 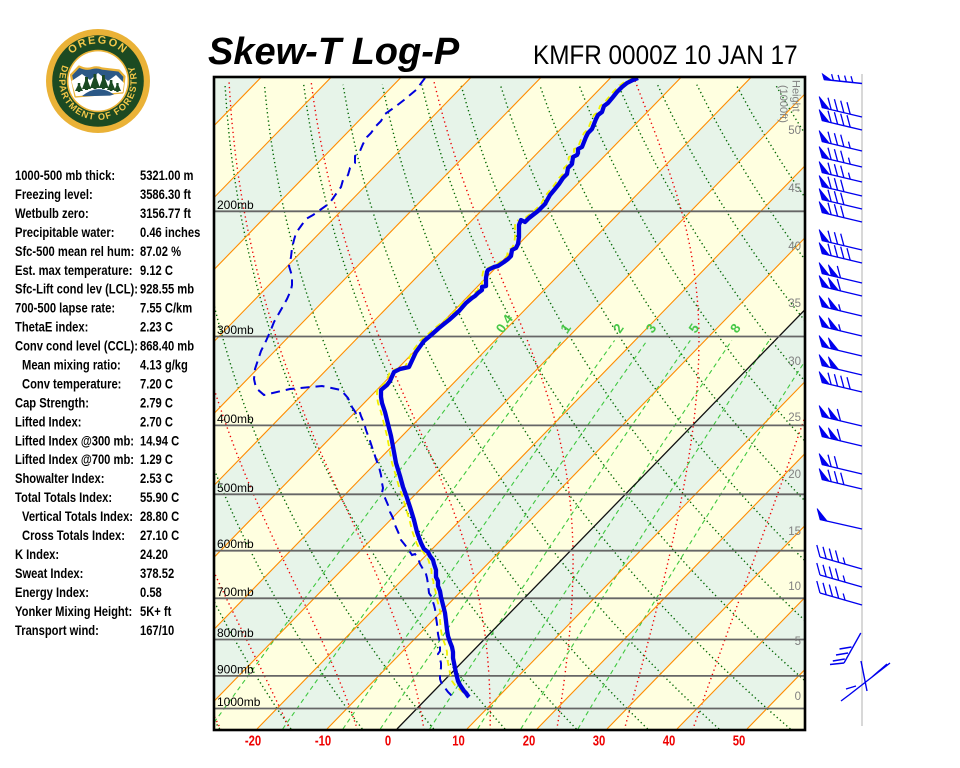 What do you see at coordinates (166, 194) in the screenshot?
I see `svg-text: 3586.30 ft` at bounding box center [166, 194].